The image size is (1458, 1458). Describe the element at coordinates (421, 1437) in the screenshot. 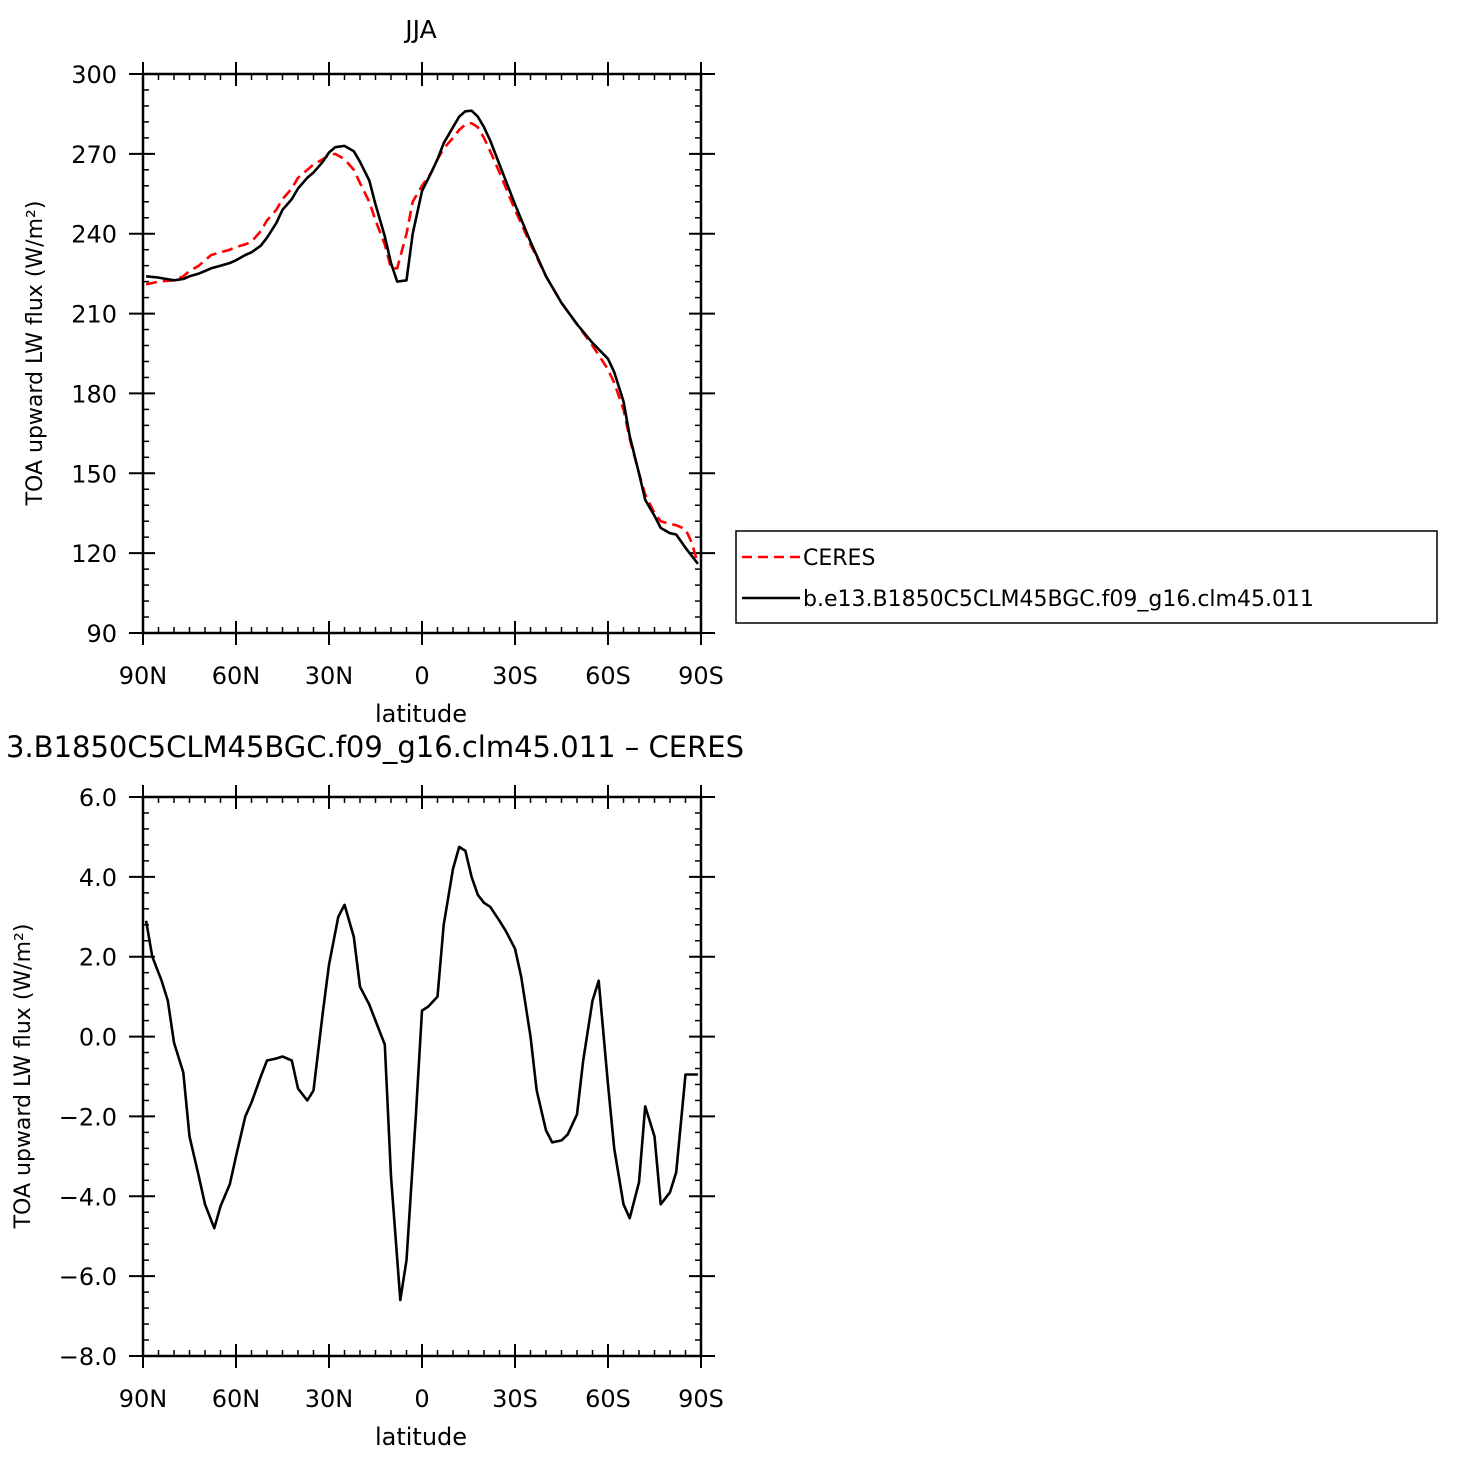

I see `bottom-x-axis-label: latitude` at that location.